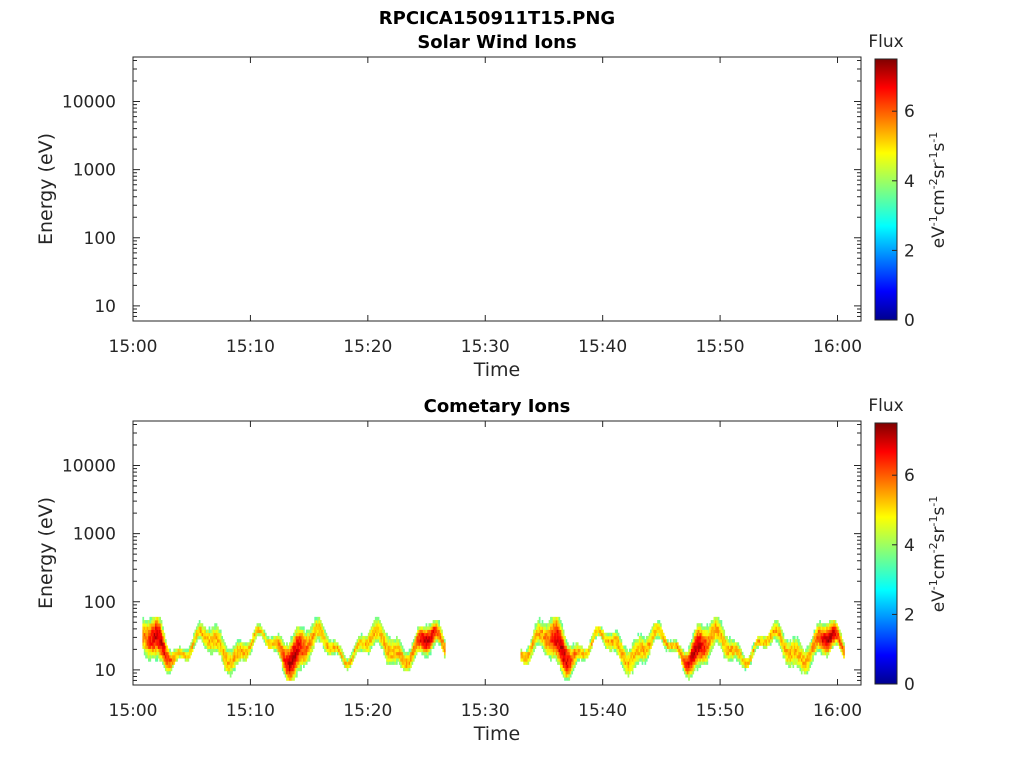 The image size is (1024, 768). What do you see at coordinates (885, 42) in the screenshot?
I see `colorbar-title: Flux` at bounding box center [885, 42].